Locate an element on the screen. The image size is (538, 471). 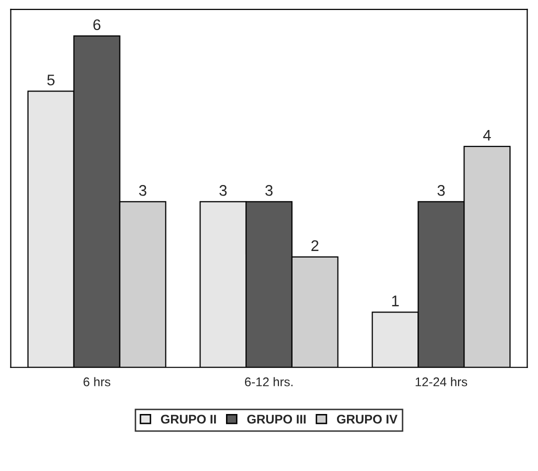
data-label: 6 is located at coordinates (96, 24).